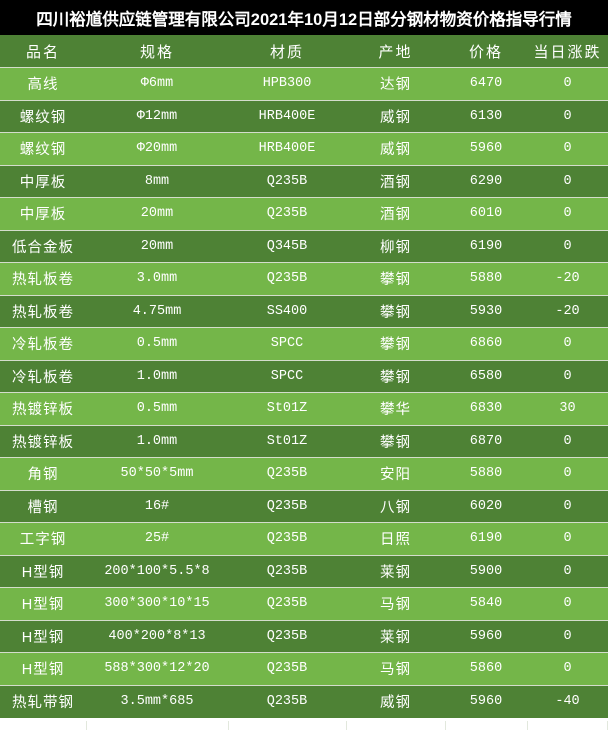 The height and width of the screenshot is (730, 608). I want to click on cell-product-name: 低合金板, so click(43, 247).